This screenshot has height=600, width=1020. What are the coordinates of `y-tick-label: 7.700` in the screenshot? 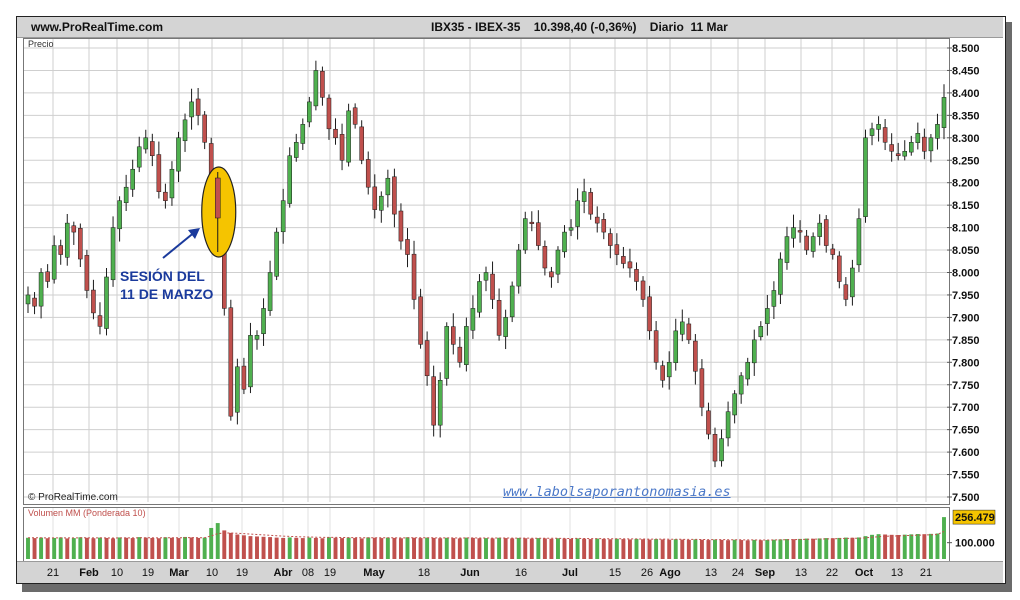 It's located at (966, 408).